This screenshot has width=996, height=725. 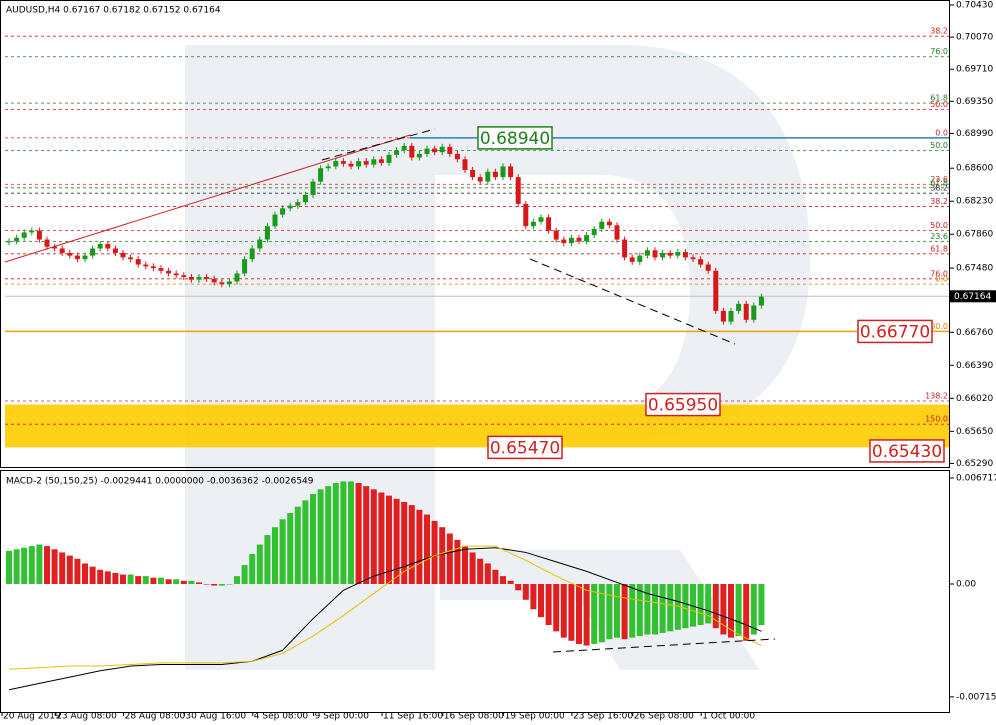 I want to click on y-tick-label: 0.69350, so click(x=974, y=102).